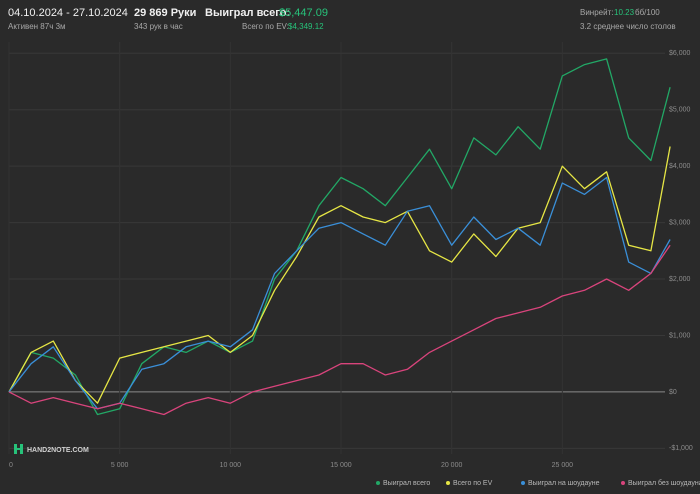 The height and width of the screenshot is (494, 700). What do you see at coordinates (68, 13) in the screenshot?
I see `period: 04.10.2024 - 27.10.2024` at bounding box center [68, 13].